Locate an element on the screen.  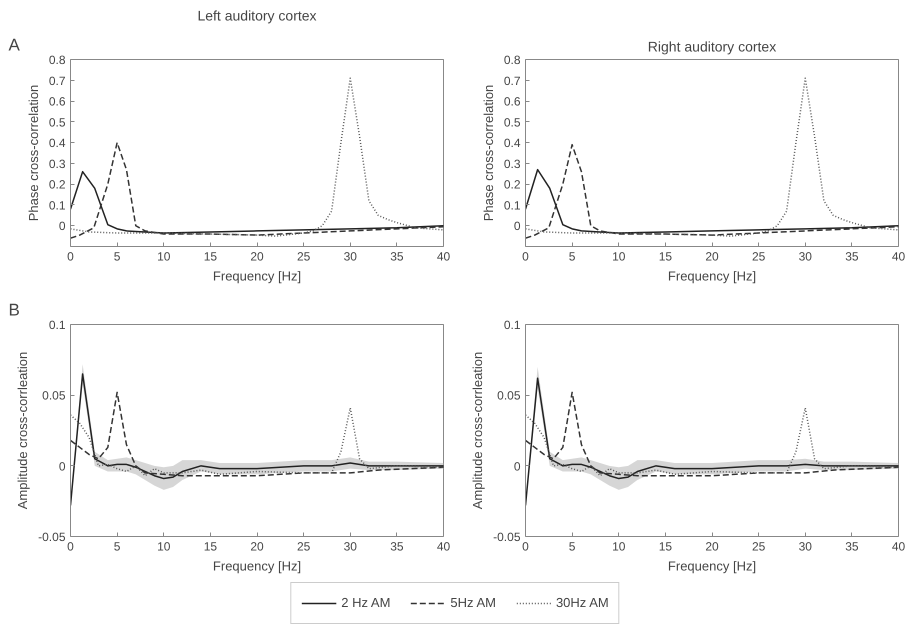
text: B is located at coordinates (14, 310).